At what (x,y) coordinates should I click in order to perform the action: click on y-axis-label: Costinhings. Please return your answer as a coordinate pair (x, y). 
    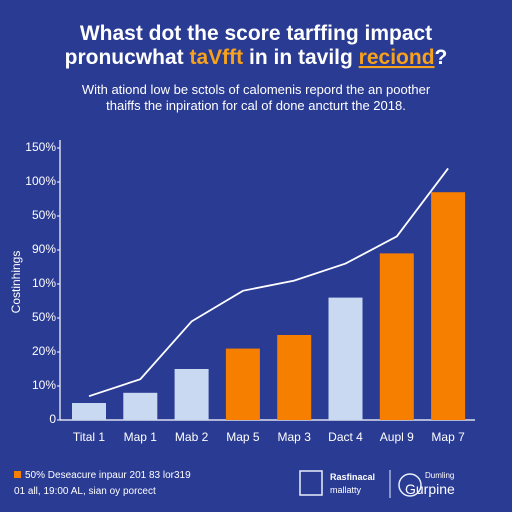
    Looking at the image, I should click on (16, 282).